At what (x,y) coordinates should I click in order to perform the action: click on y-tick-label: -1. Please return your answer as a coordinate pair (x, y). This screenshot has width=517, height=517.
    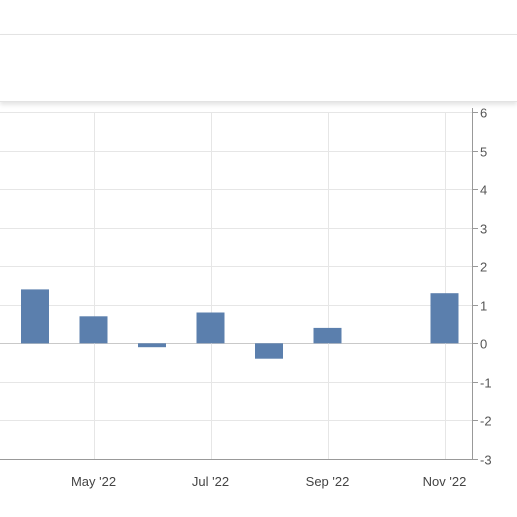
    Looking at the image, I should click on (486, 383).